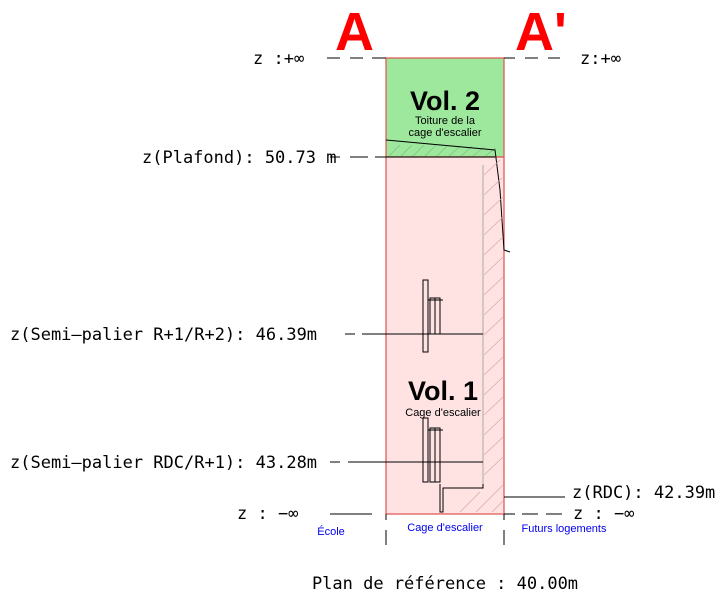 The image size is (716, 593). I want to click on level-bottom-left: z : −∞, so click(267, 514).